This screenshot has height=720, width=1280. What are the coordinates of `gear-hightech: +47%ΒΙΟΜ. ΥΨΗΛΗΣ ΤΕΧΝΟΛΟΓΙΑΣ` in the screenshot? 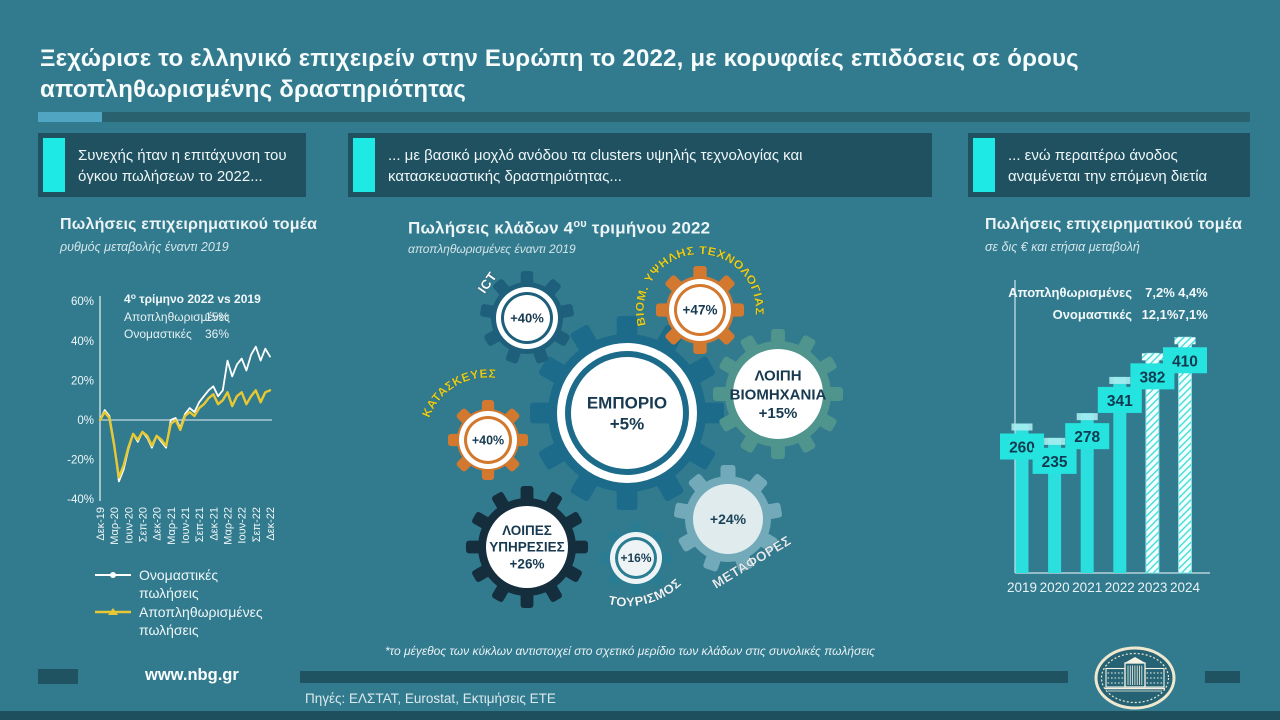 It's located at (699, 299).